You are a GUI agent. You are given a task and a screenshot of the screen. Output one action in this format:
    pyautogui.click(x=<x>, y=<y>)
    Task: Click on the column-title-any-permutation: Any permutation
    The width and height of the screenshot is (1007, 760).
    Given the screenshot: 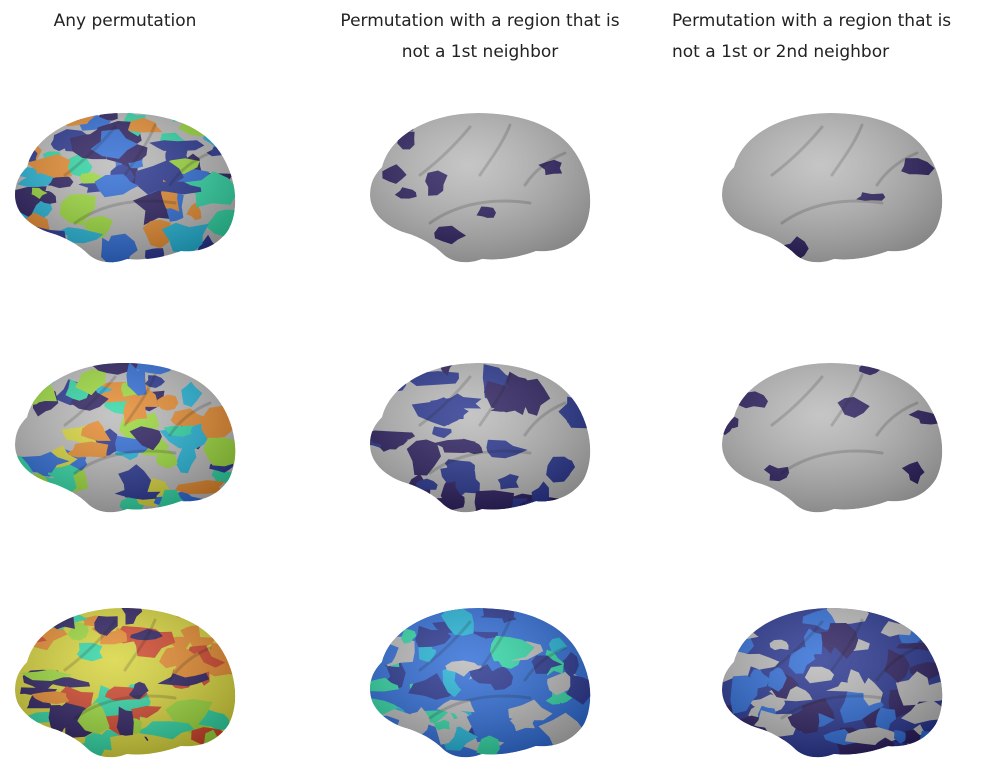 What is the action you would take?
    pyautogui.click(x=125, y=21)
    